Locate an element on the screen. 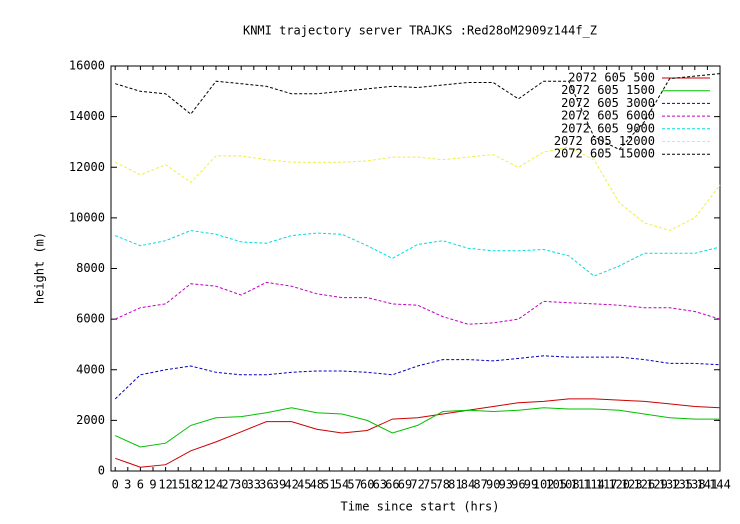 The width and height of the screenshot is (740, 524). y-tick-label: 16000 is located at coordinates (87, 66).